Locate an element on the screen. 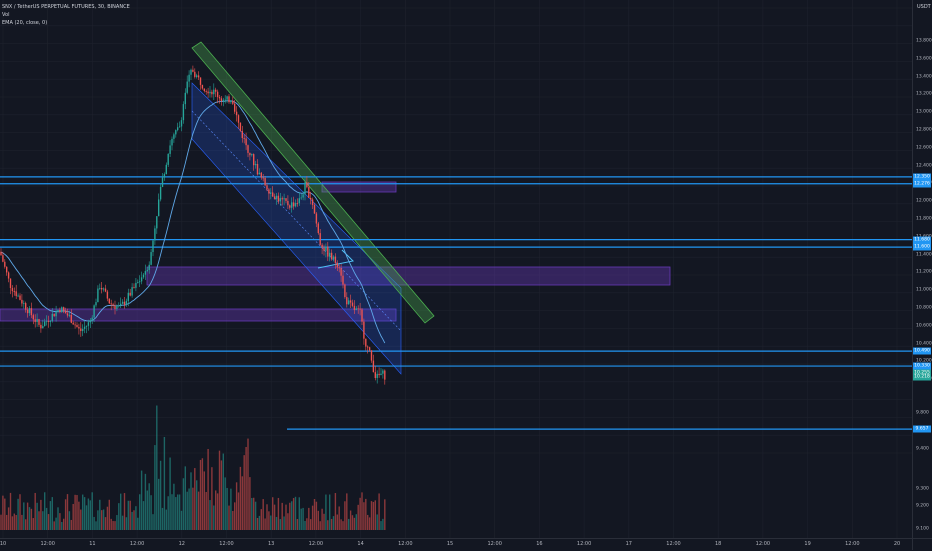  volume-indicator-label: Vol is located at coordinates (6, 15).